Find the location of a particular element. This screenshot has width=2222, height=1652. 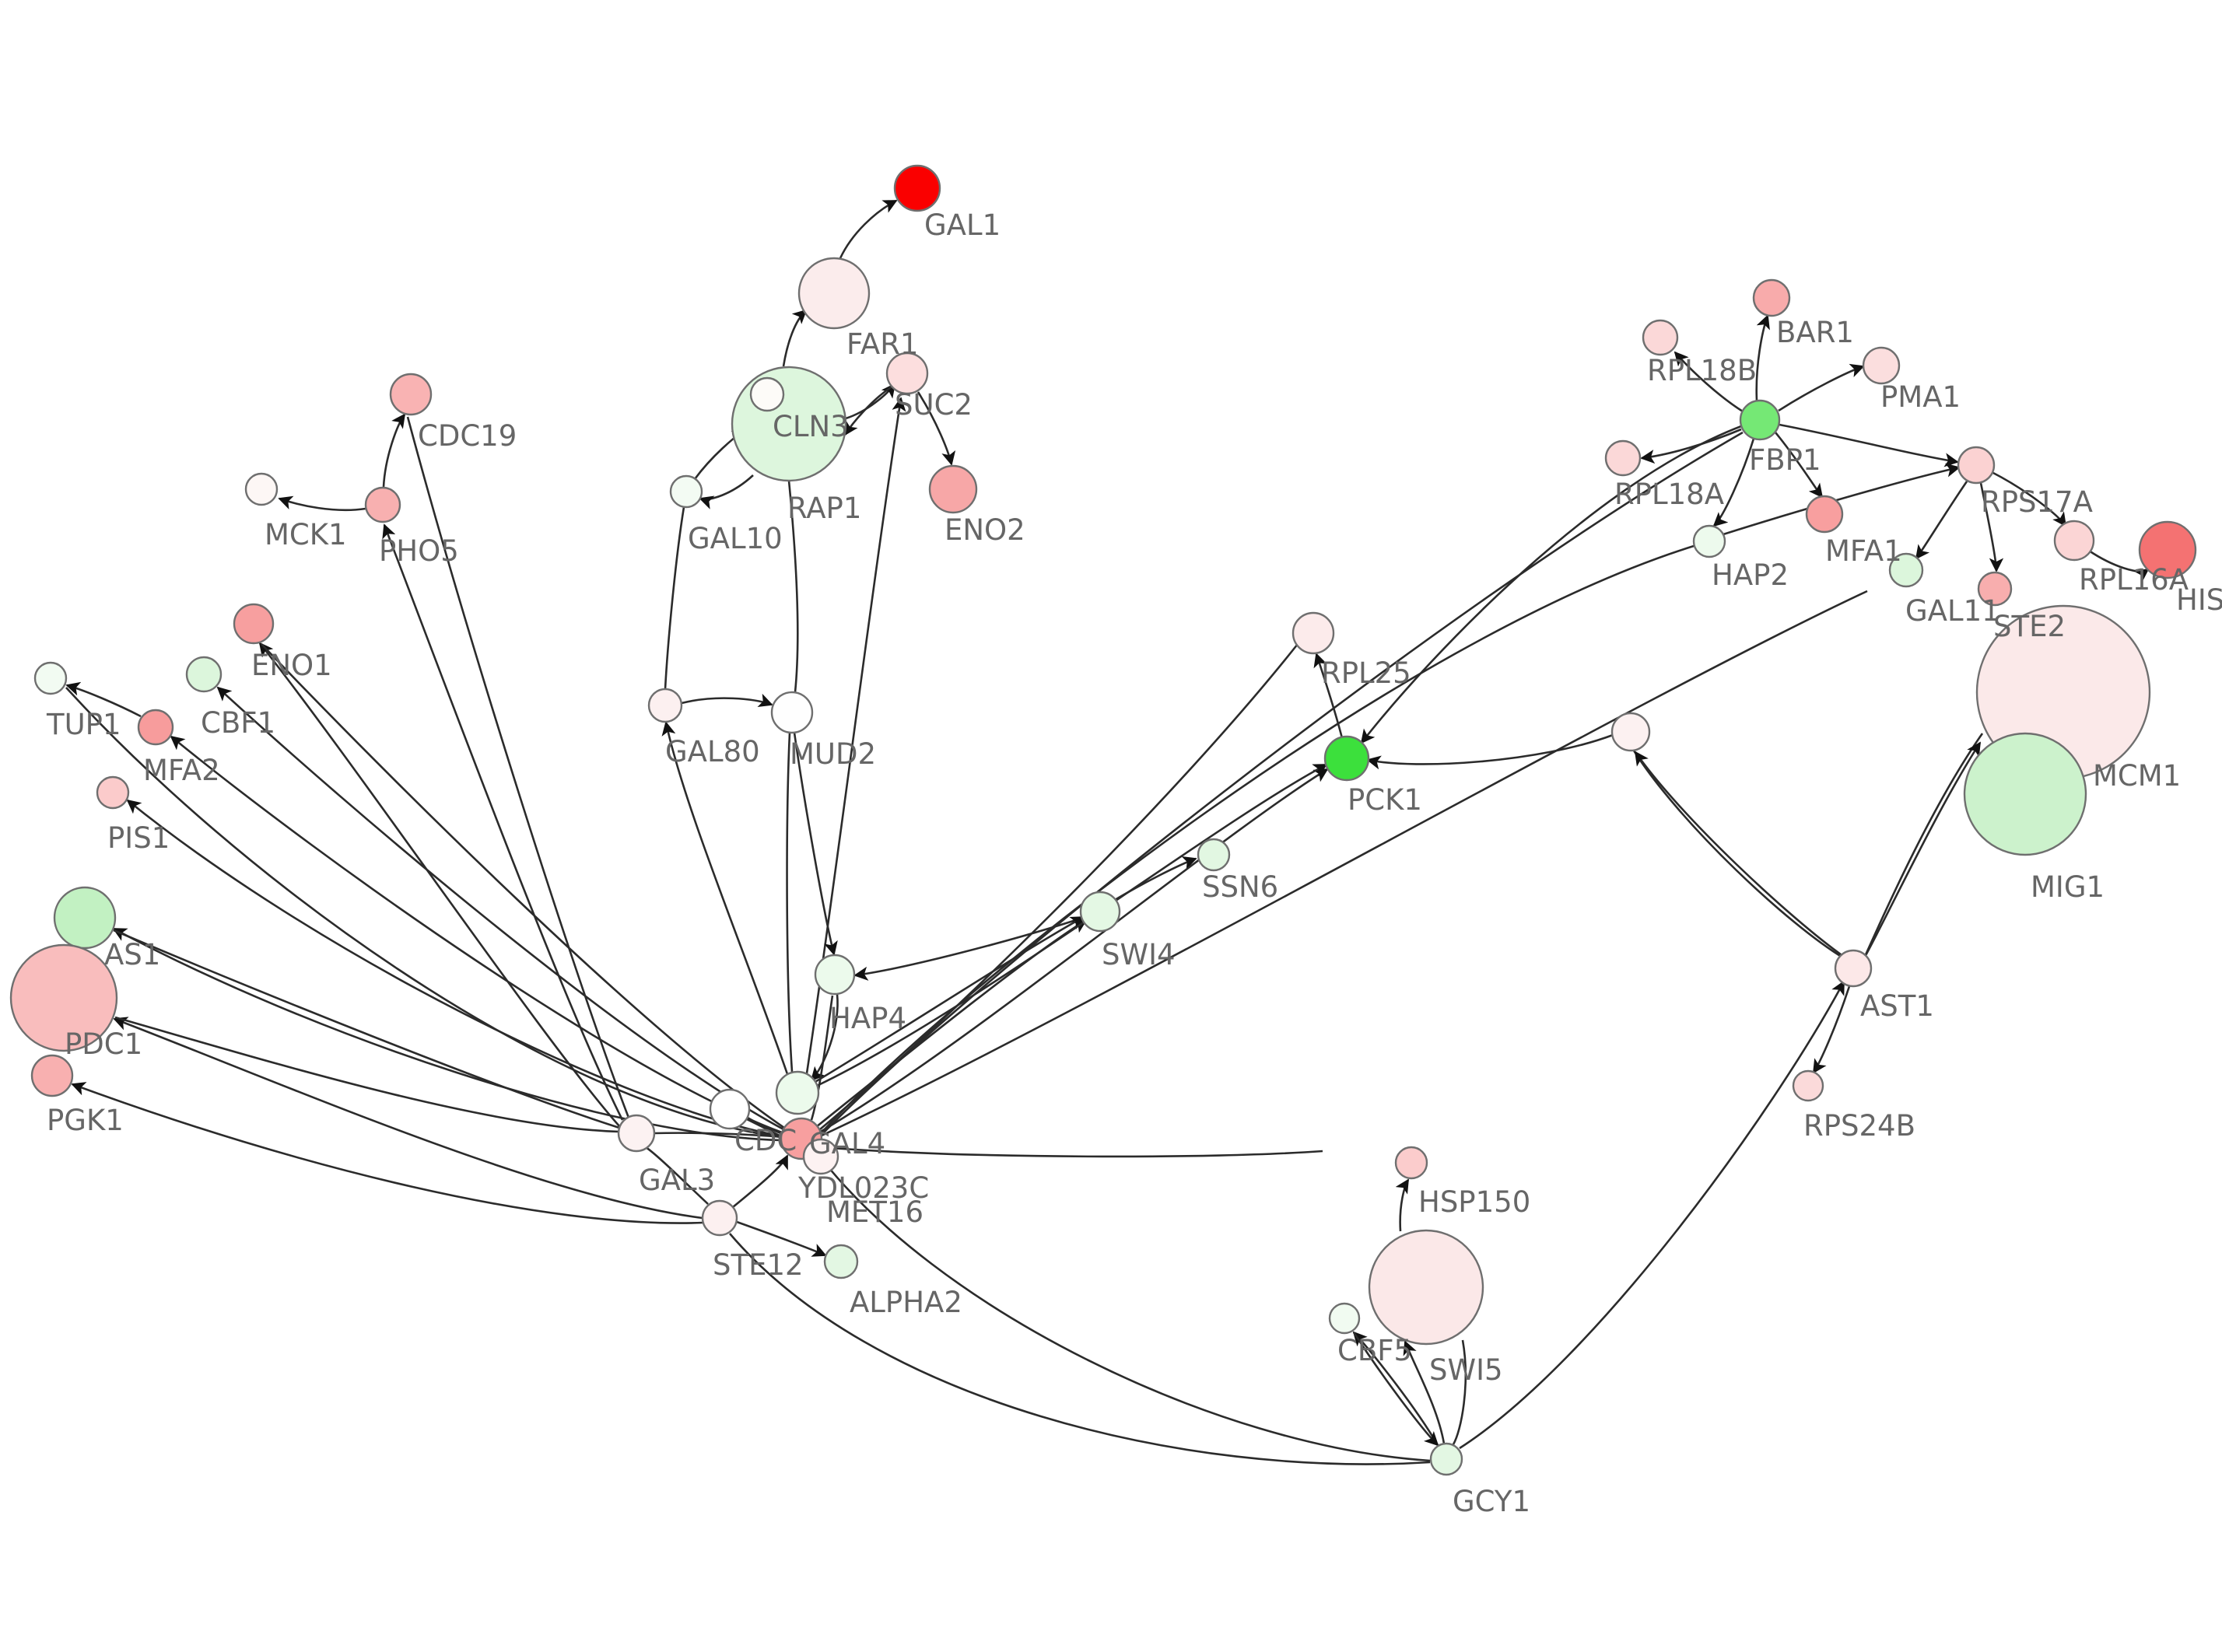

edge-pho5-to-mck1 is located at coordinates (322, 504).